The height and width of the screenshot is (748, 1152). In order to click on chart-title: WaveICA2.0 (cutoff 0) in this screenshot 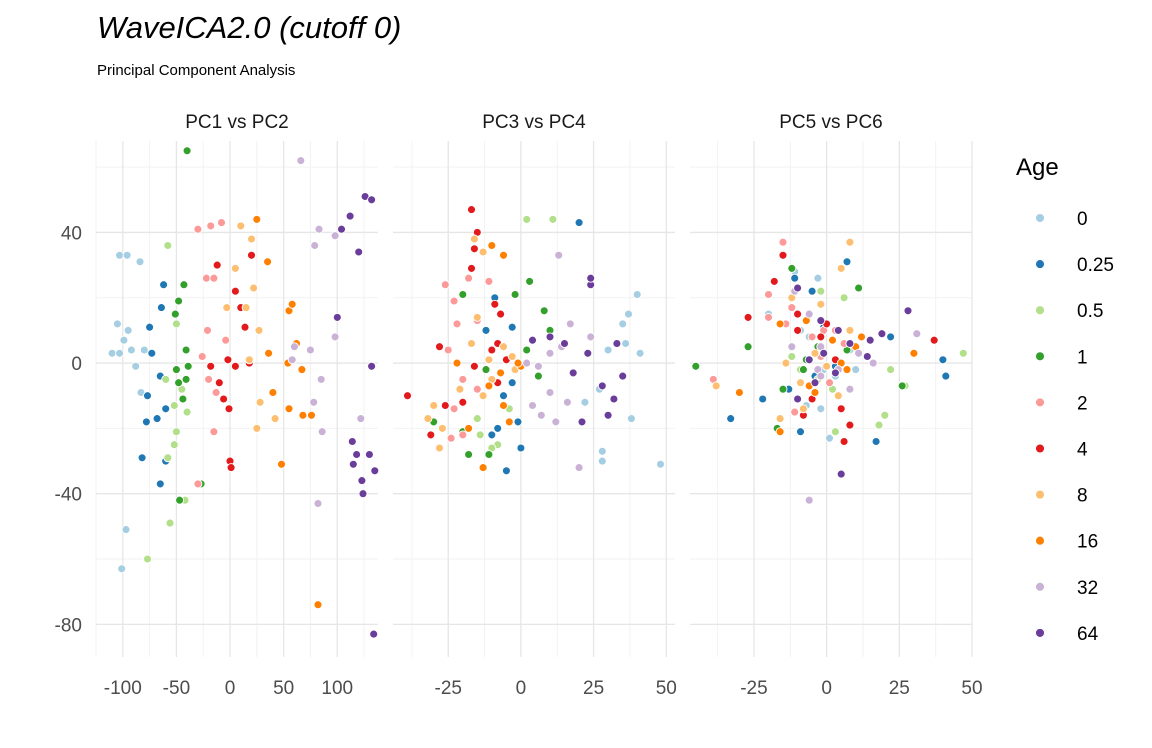, I will do `click(249, 27)`.